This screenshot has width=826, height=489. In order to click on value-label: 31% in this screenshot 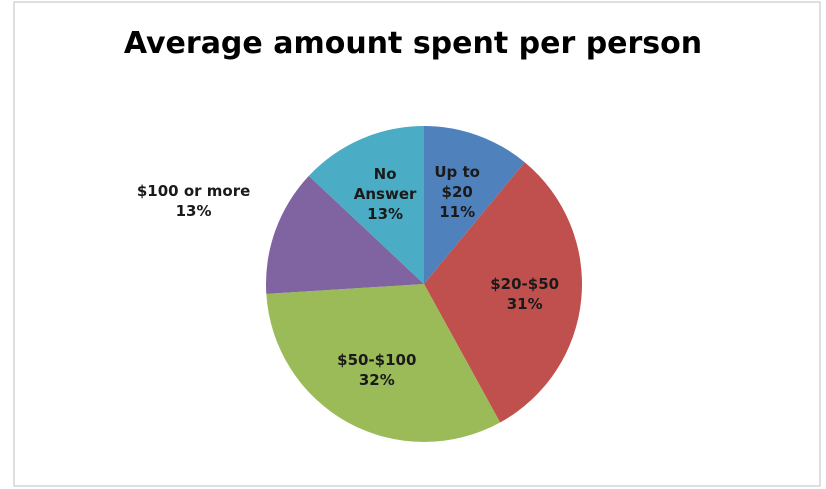, I will do `click(524, 303)`.